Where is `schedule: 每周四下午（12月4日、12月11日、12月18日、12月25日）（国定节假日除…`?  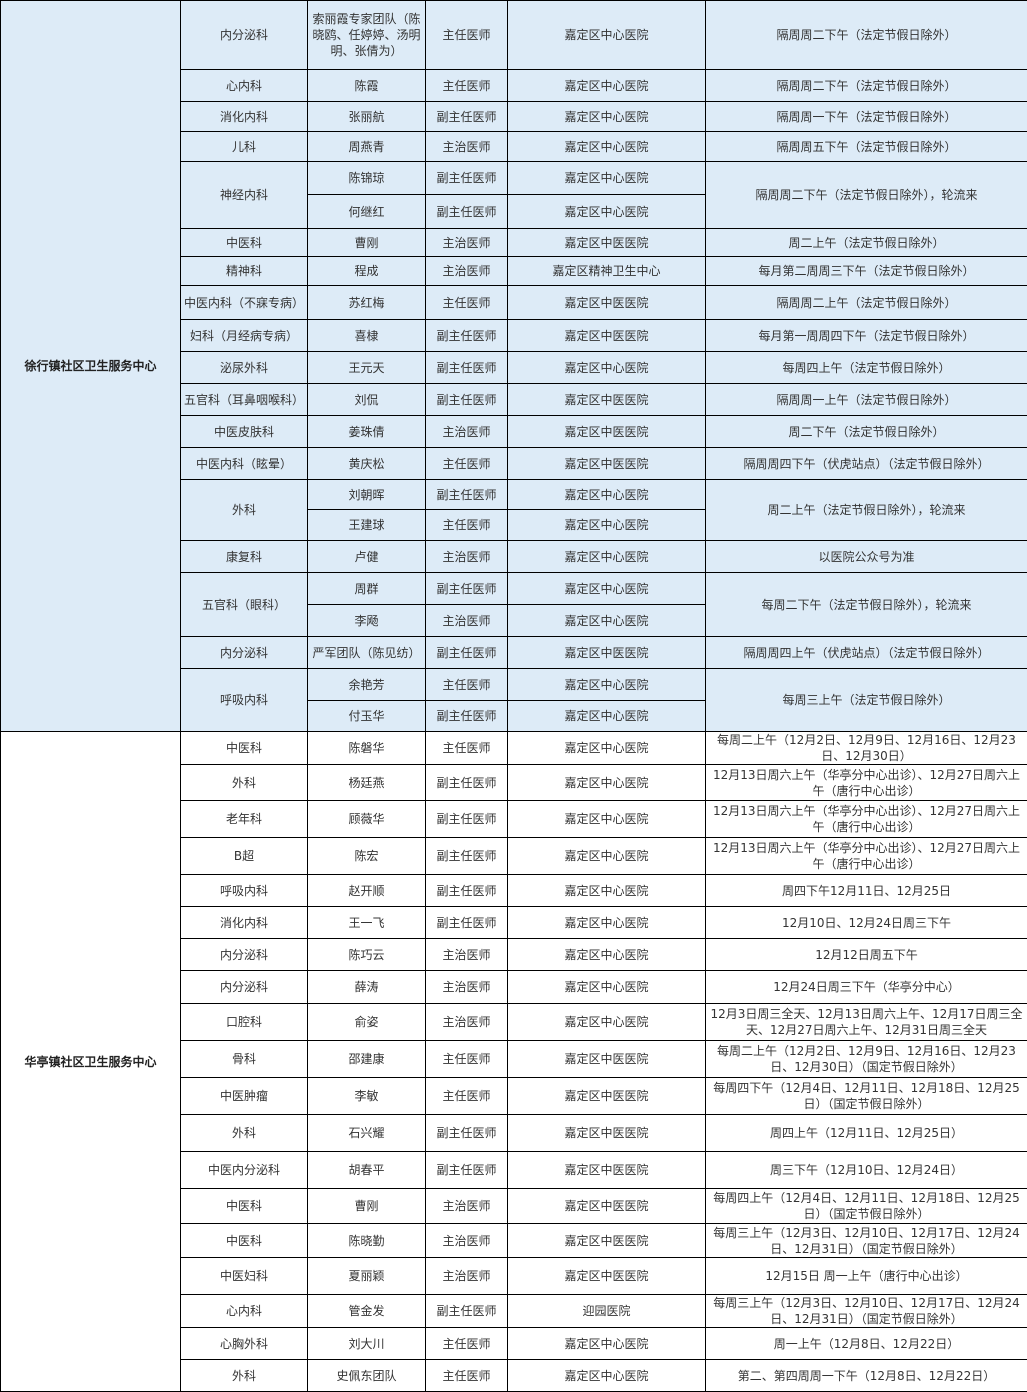 schedule: 每周四下午（12月4日、12月11日、12月18日、12月25日）（国定节假日除… is located at coordinates (866, 1096).